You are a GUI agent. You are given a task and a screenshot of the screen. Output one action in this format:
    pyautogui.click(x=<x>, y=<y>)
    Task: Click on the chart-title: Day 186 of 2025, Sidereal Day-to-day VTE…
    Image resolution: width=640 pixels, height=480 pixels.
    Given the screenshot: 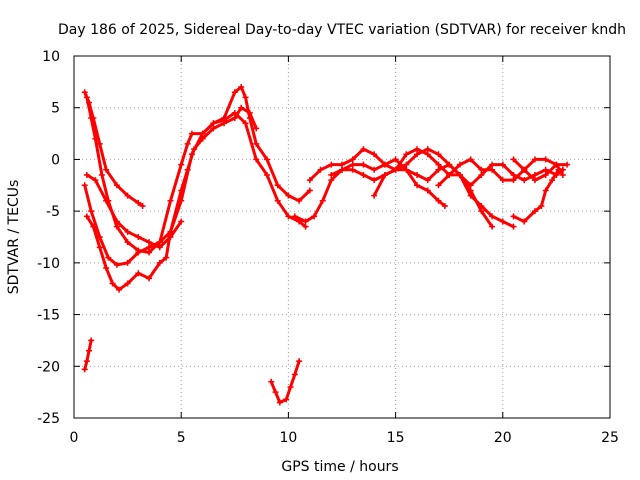 What is the action you would take?
    pyautogui.click(x=342, y=30)
    